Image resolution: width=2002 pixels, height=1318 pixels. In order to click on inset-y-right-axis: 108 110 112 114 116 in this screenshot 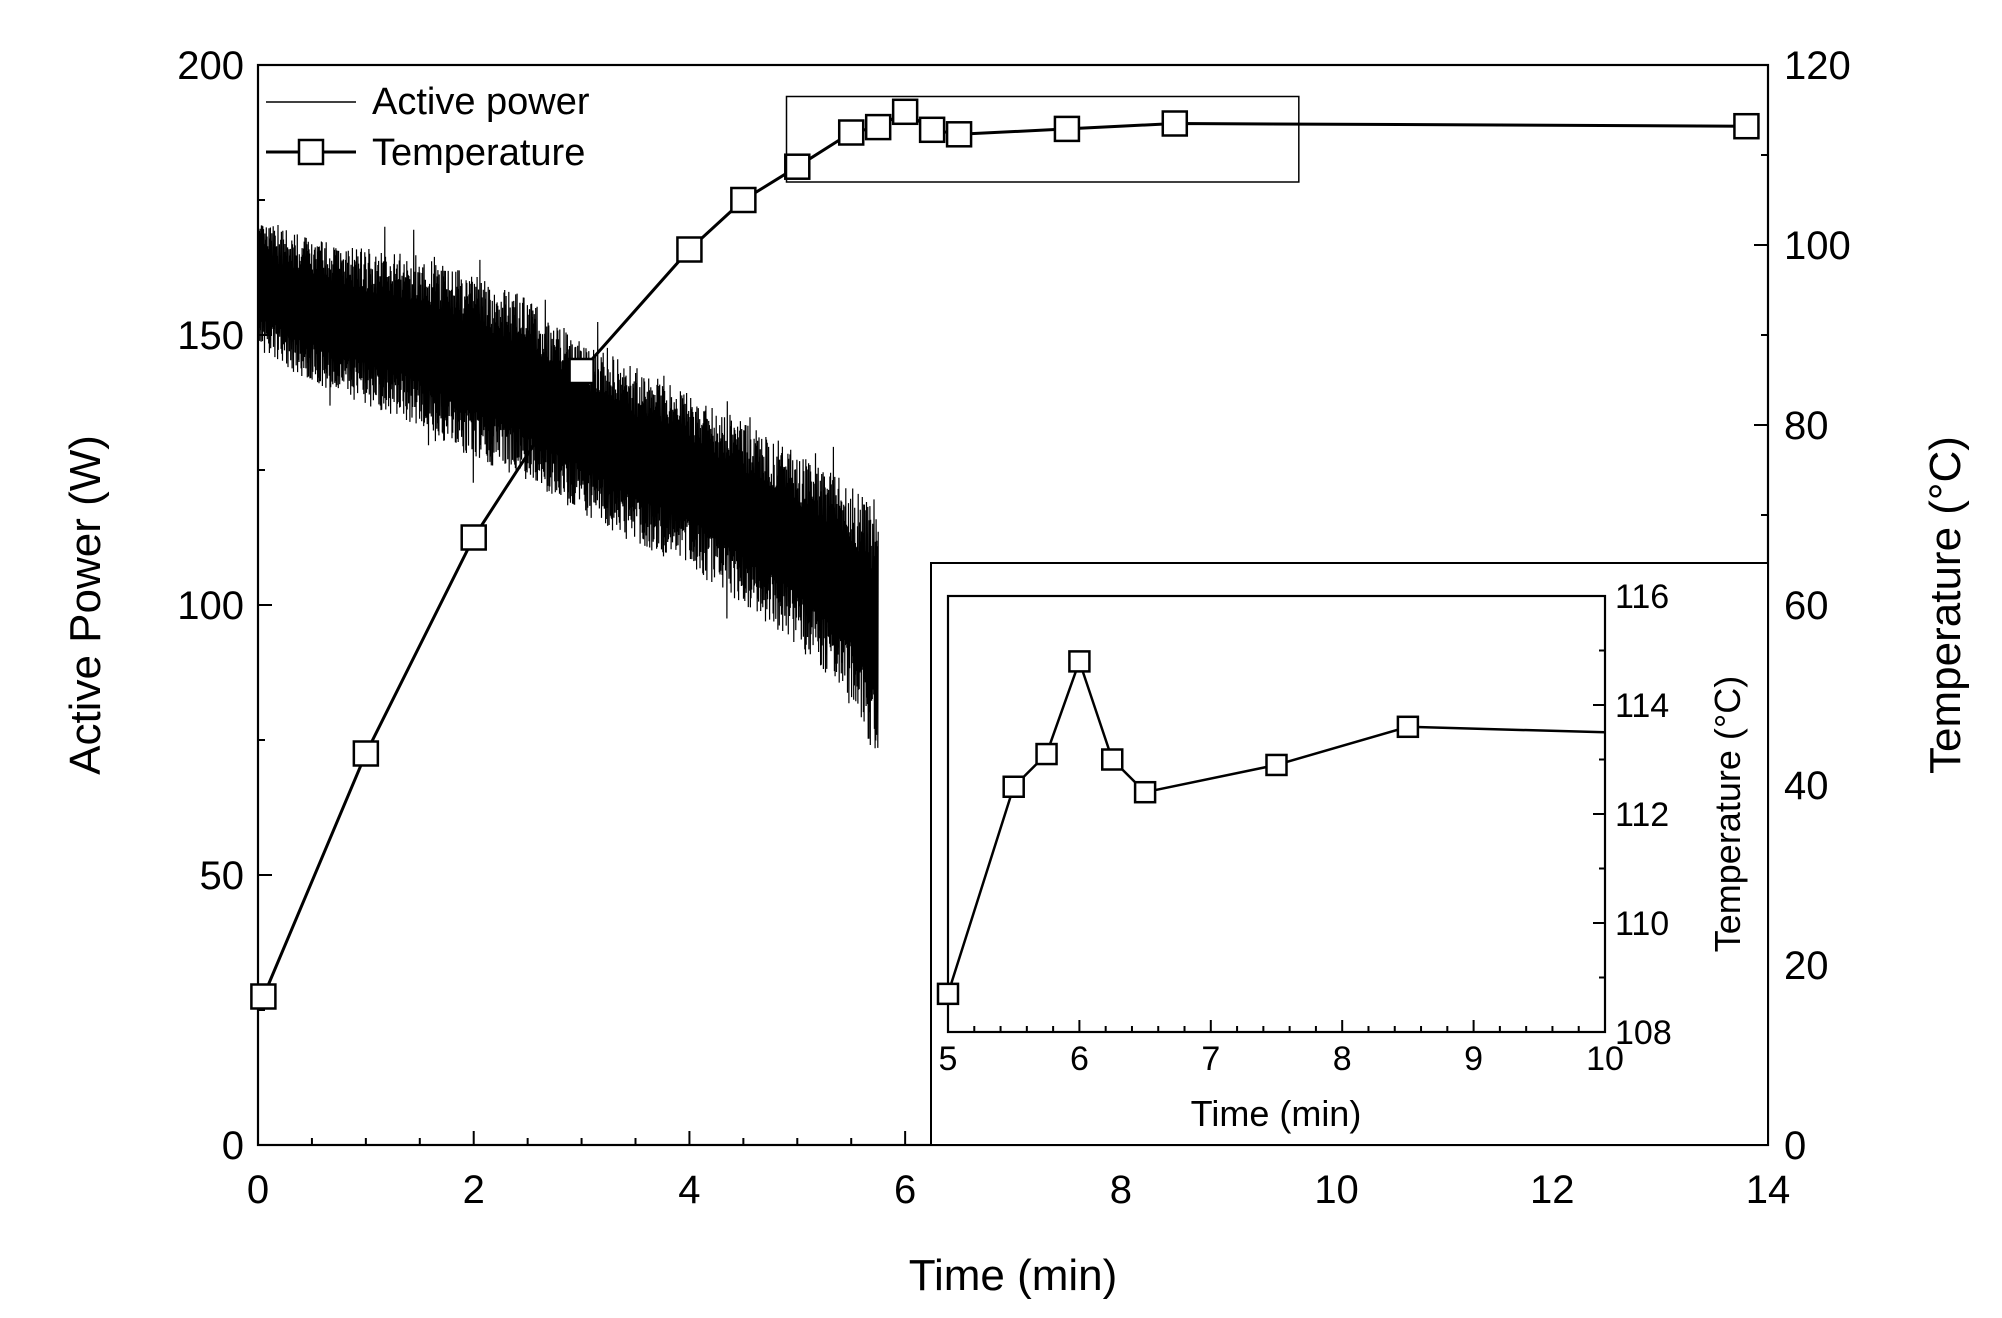, I will do `click(1632, 815)`.